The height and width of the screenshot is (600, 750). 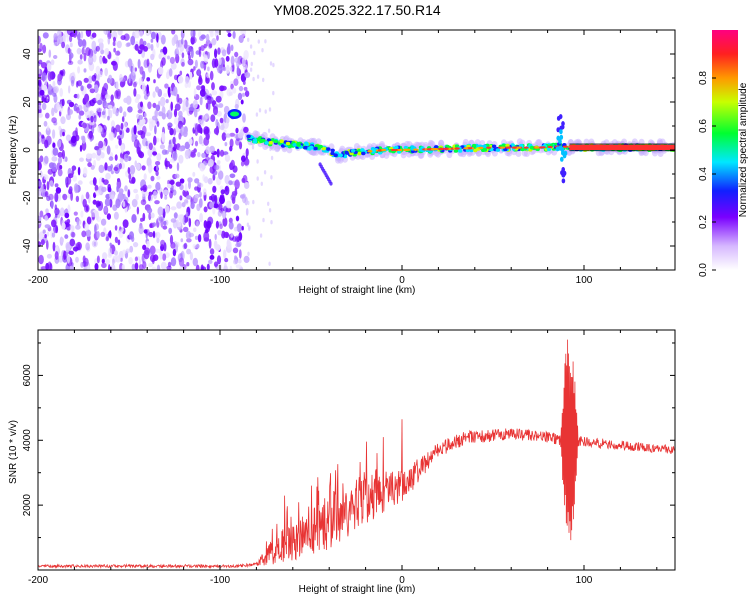 What do you see at coordinates (703, 270) in the screenshot?
I see `colorbar-tick-label: 0.0` at bounding box center [703, 270].